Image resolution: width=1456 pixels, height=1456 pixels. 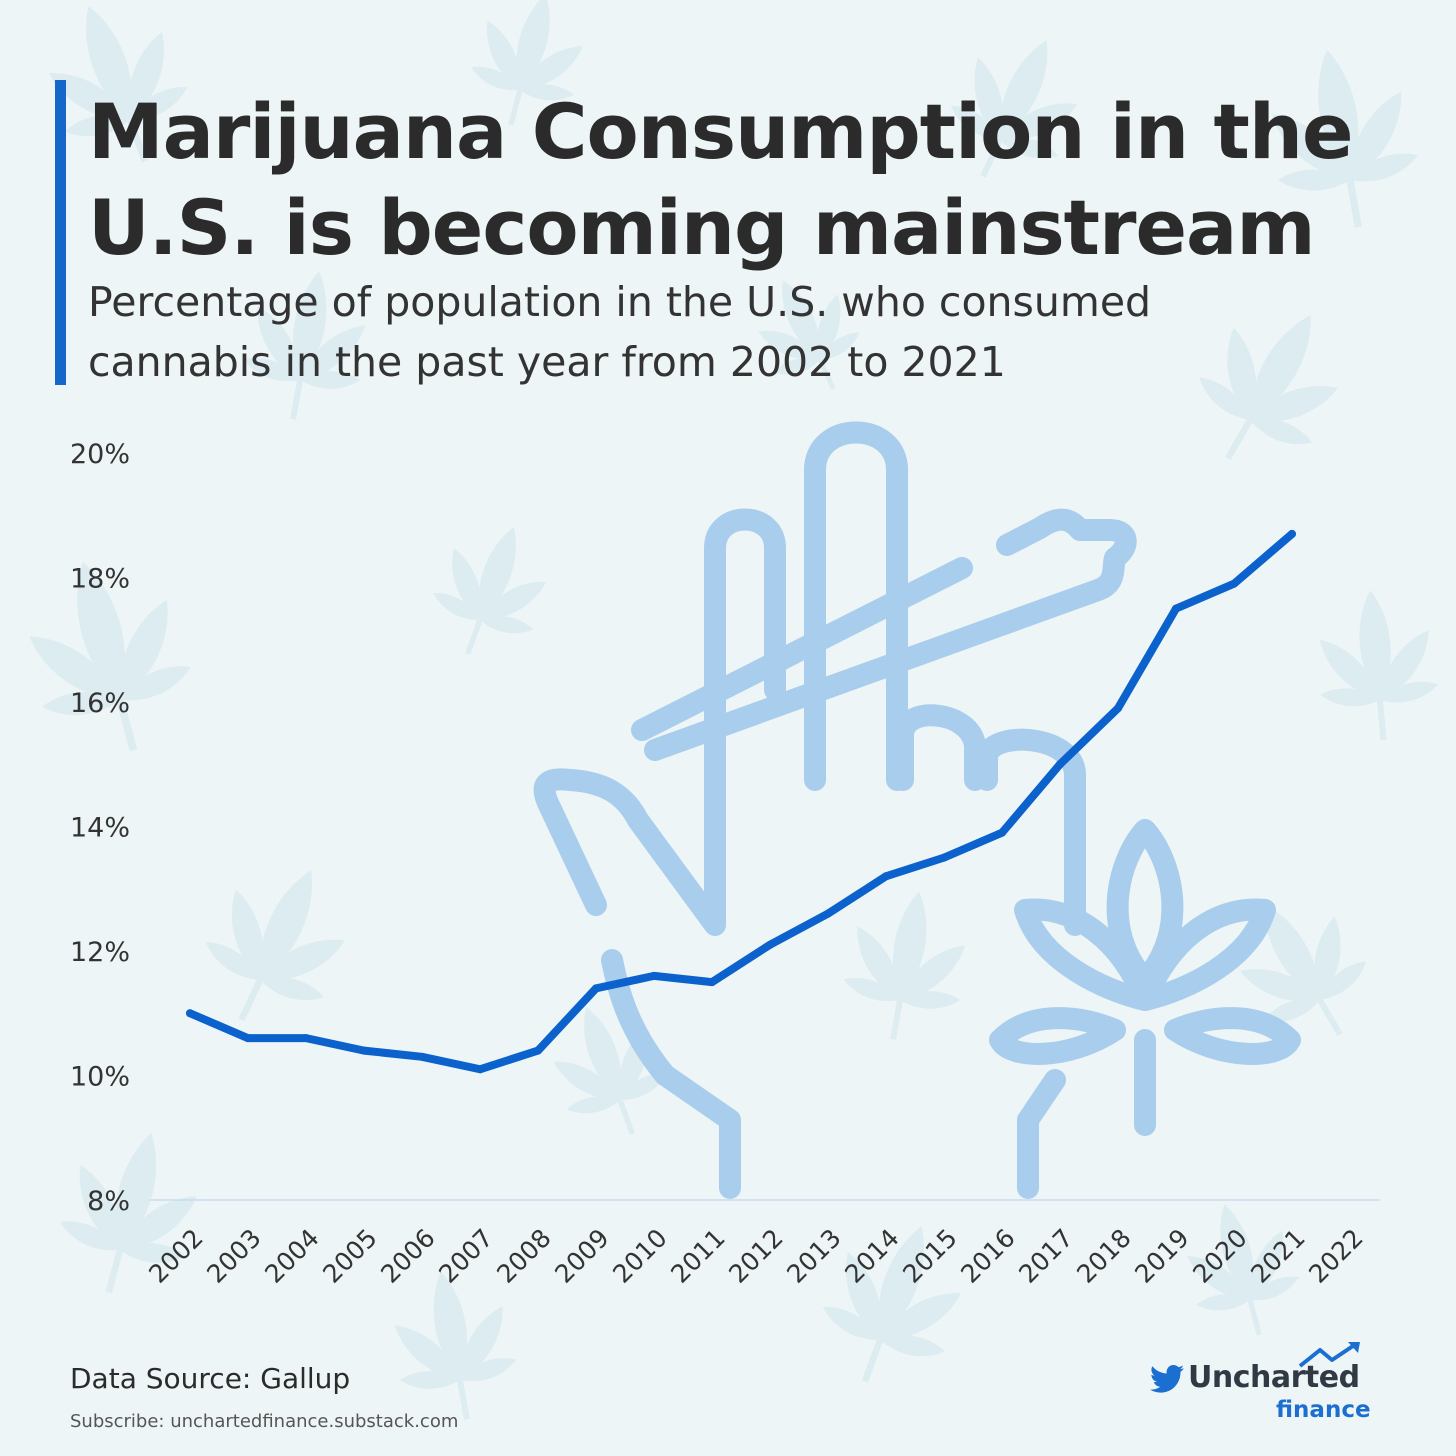 What do you see at coordinates (1161, 1255) in the screenshot?
I see `x-tick-label: 2019` at bounding box center [1161, 1255].